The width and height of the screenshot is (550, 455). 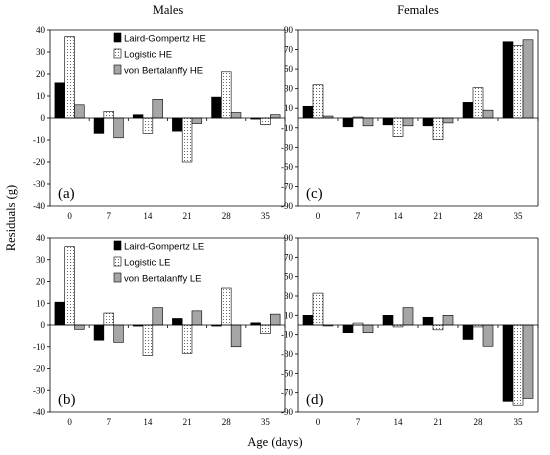 What do you see at coordinates (438, 327) in the screenshot?
I see `bar-d-s1-c3` at bounding box center [438, 327].